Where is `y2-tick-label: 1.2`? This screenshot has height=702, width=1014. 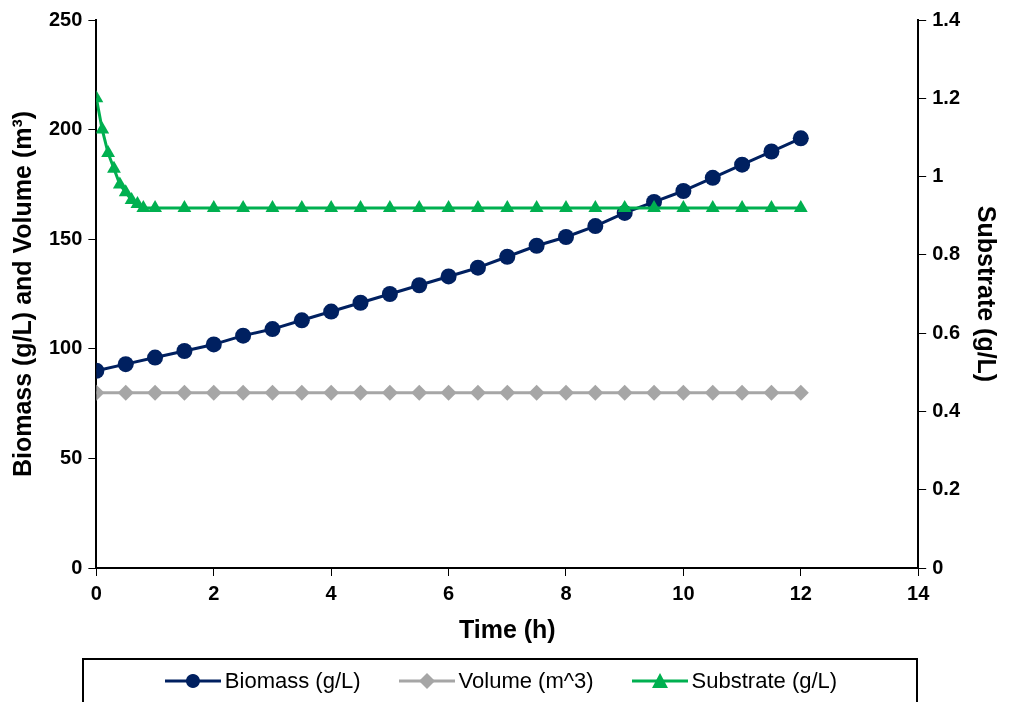 y2-tick-label: 1.2 is located at coordinates (946, 96).